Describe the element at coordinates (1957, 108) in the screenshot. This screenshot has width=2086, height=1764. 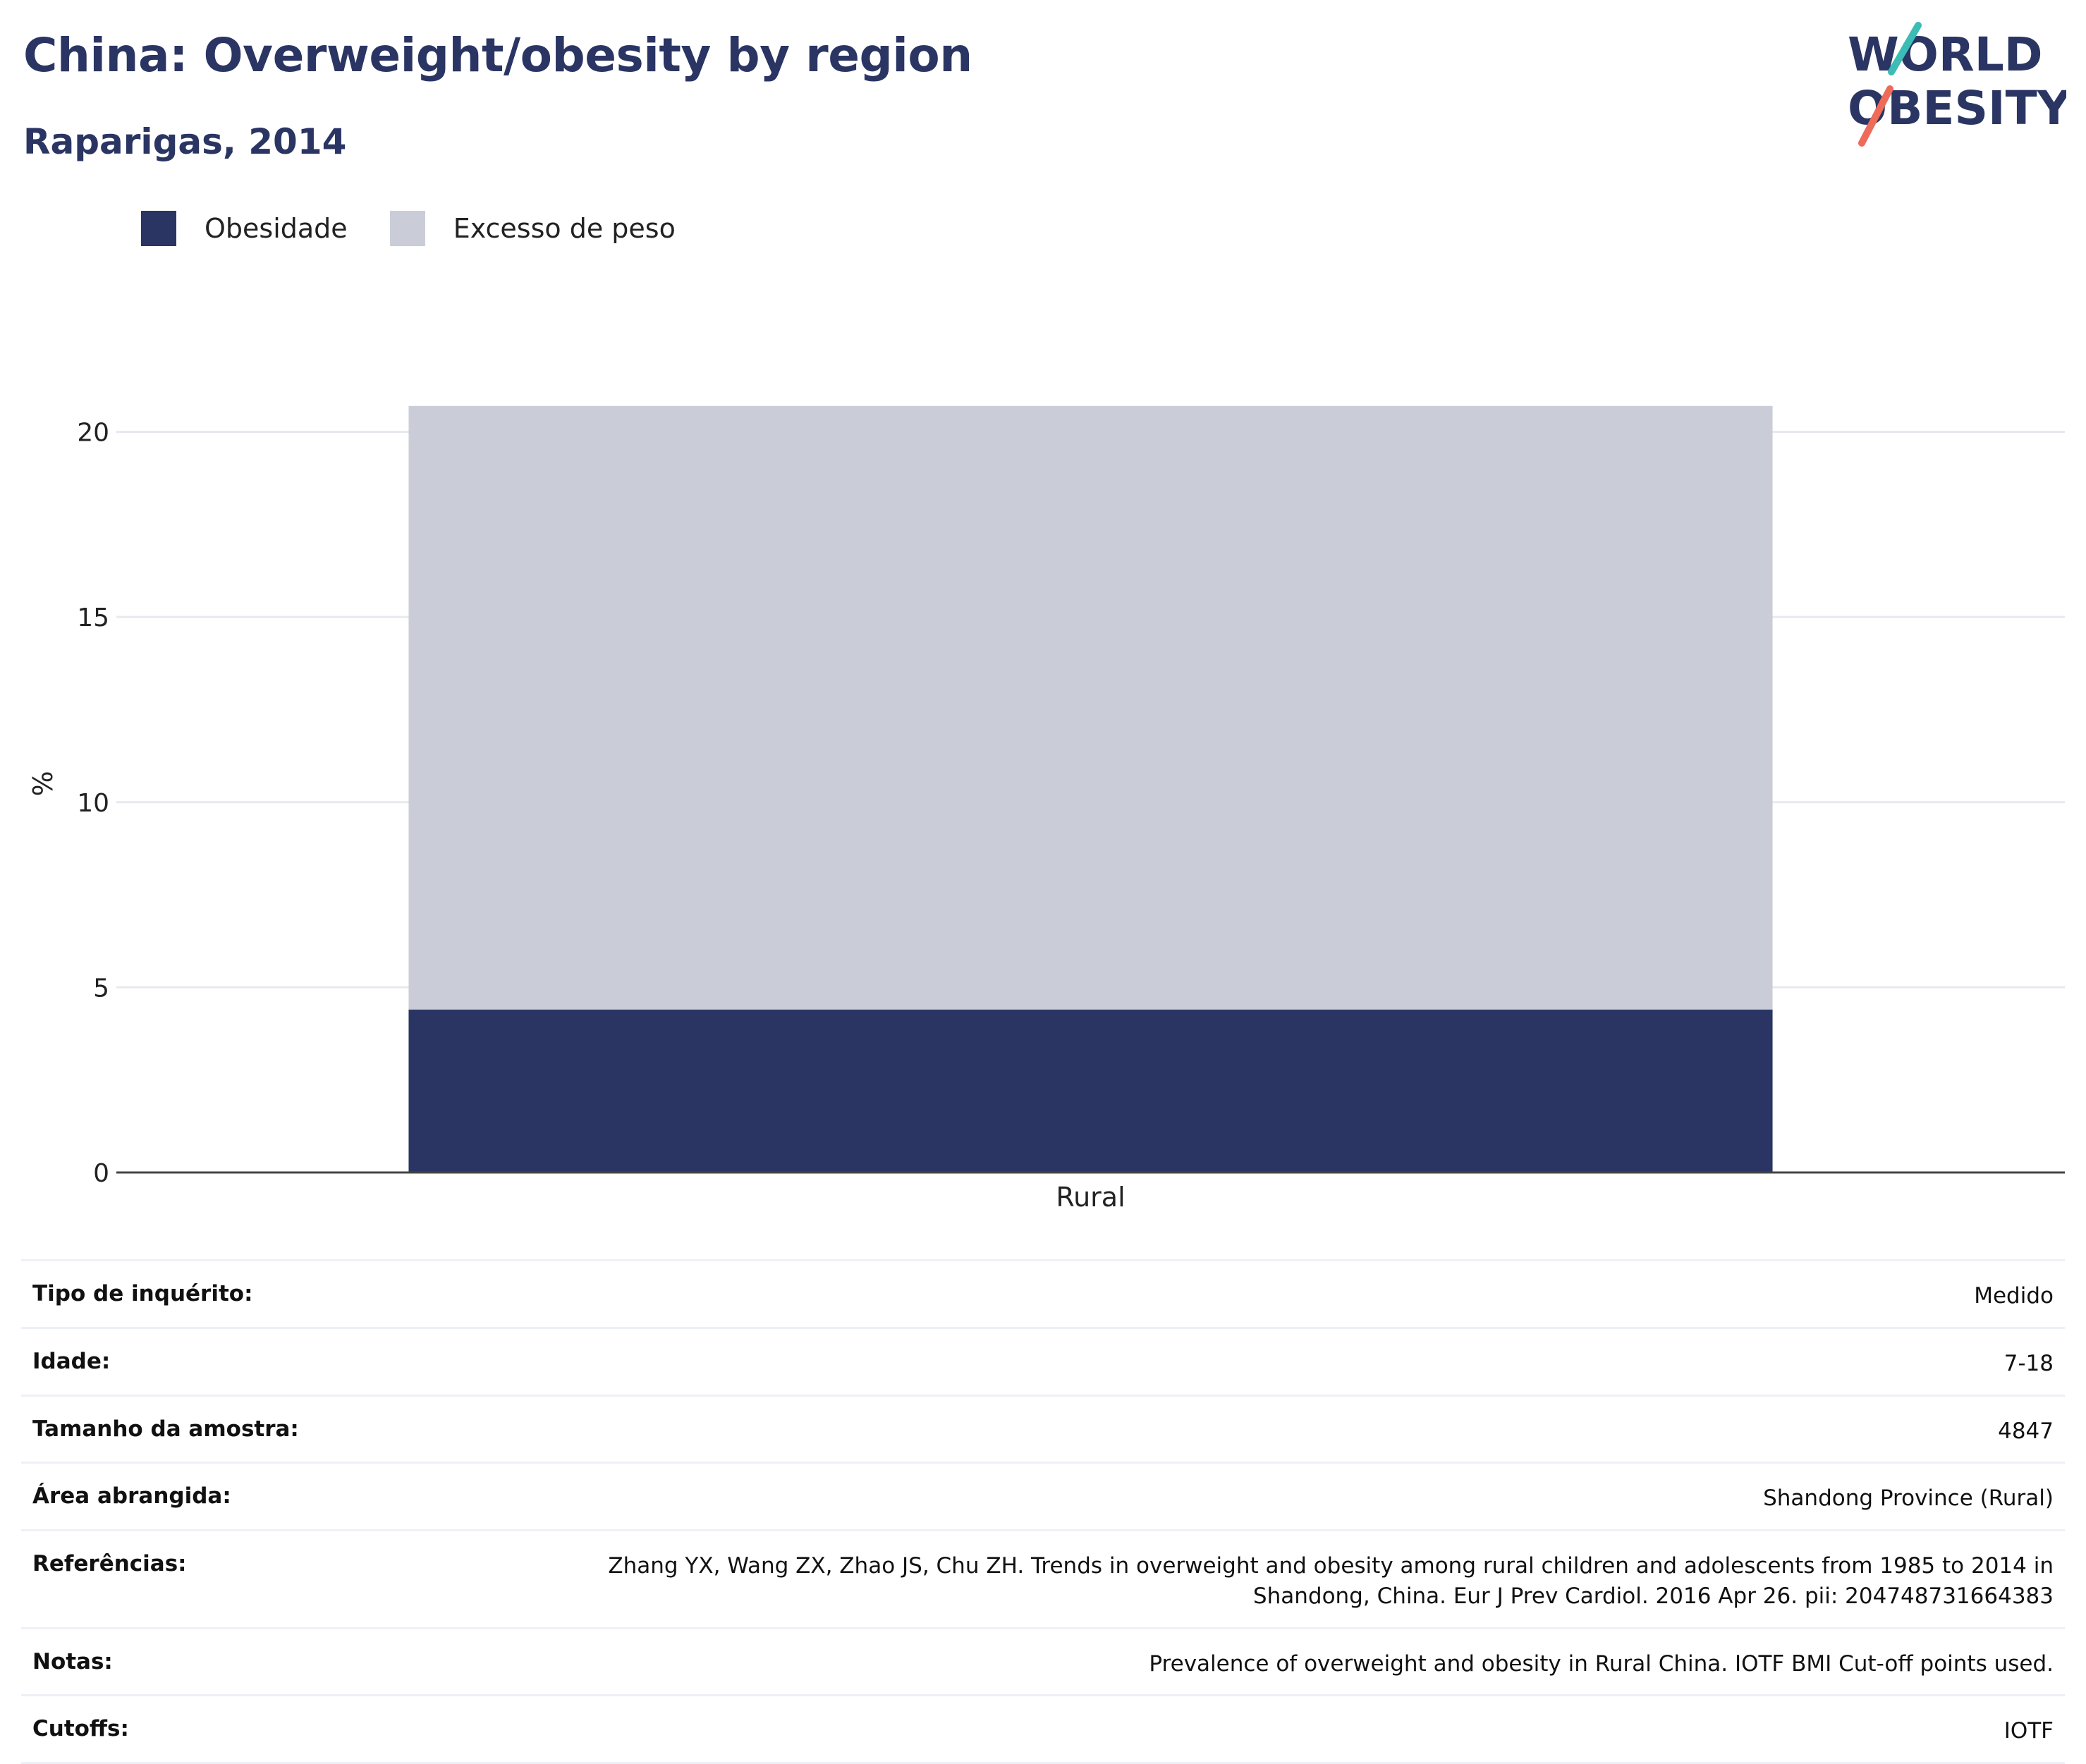
I see `logo-line2: OBESITY` at that location.